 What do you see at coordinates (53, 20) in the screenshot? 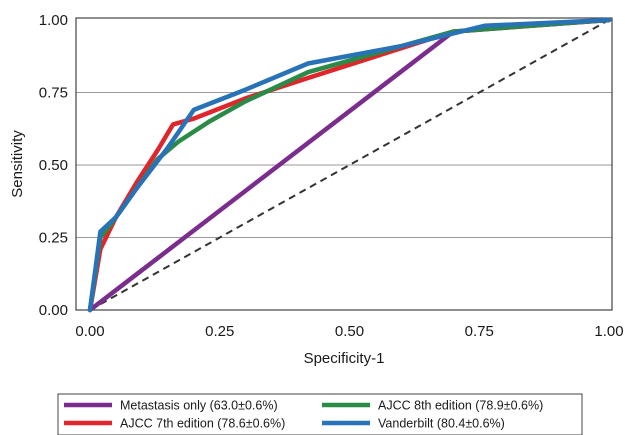
I see `y-tick-label: 1.00` at bounding box center [53, 20].